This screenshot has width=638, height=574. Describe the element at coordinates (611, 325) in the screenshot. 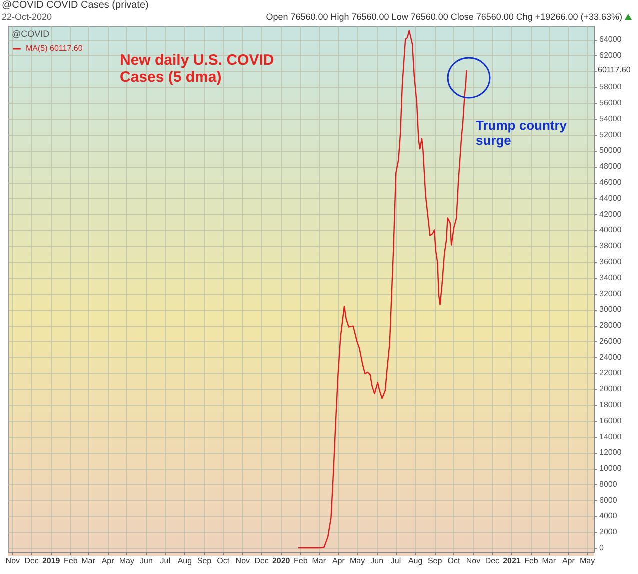

I see `y-tick-label: 28000` at that location.